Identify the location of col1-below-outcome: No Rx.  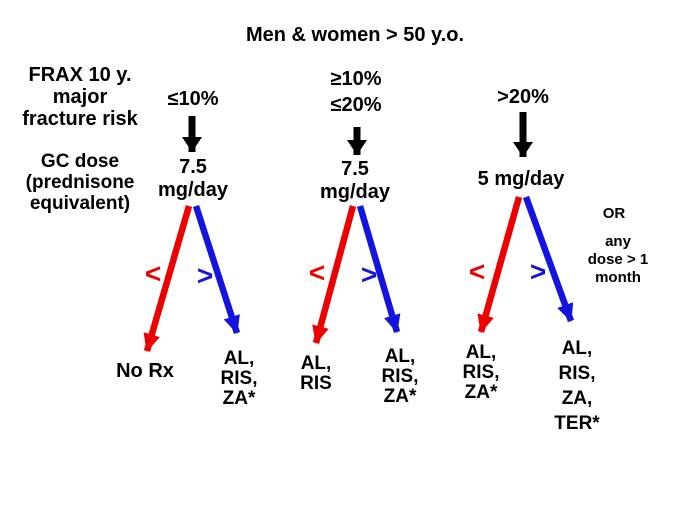
(145, 371).